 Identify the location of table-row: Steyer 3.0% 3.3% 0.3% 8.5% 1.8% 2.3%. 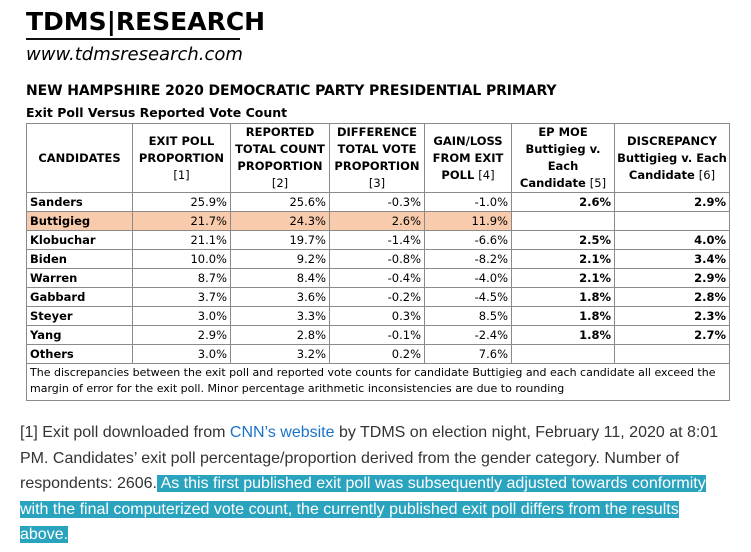
(378, 316).